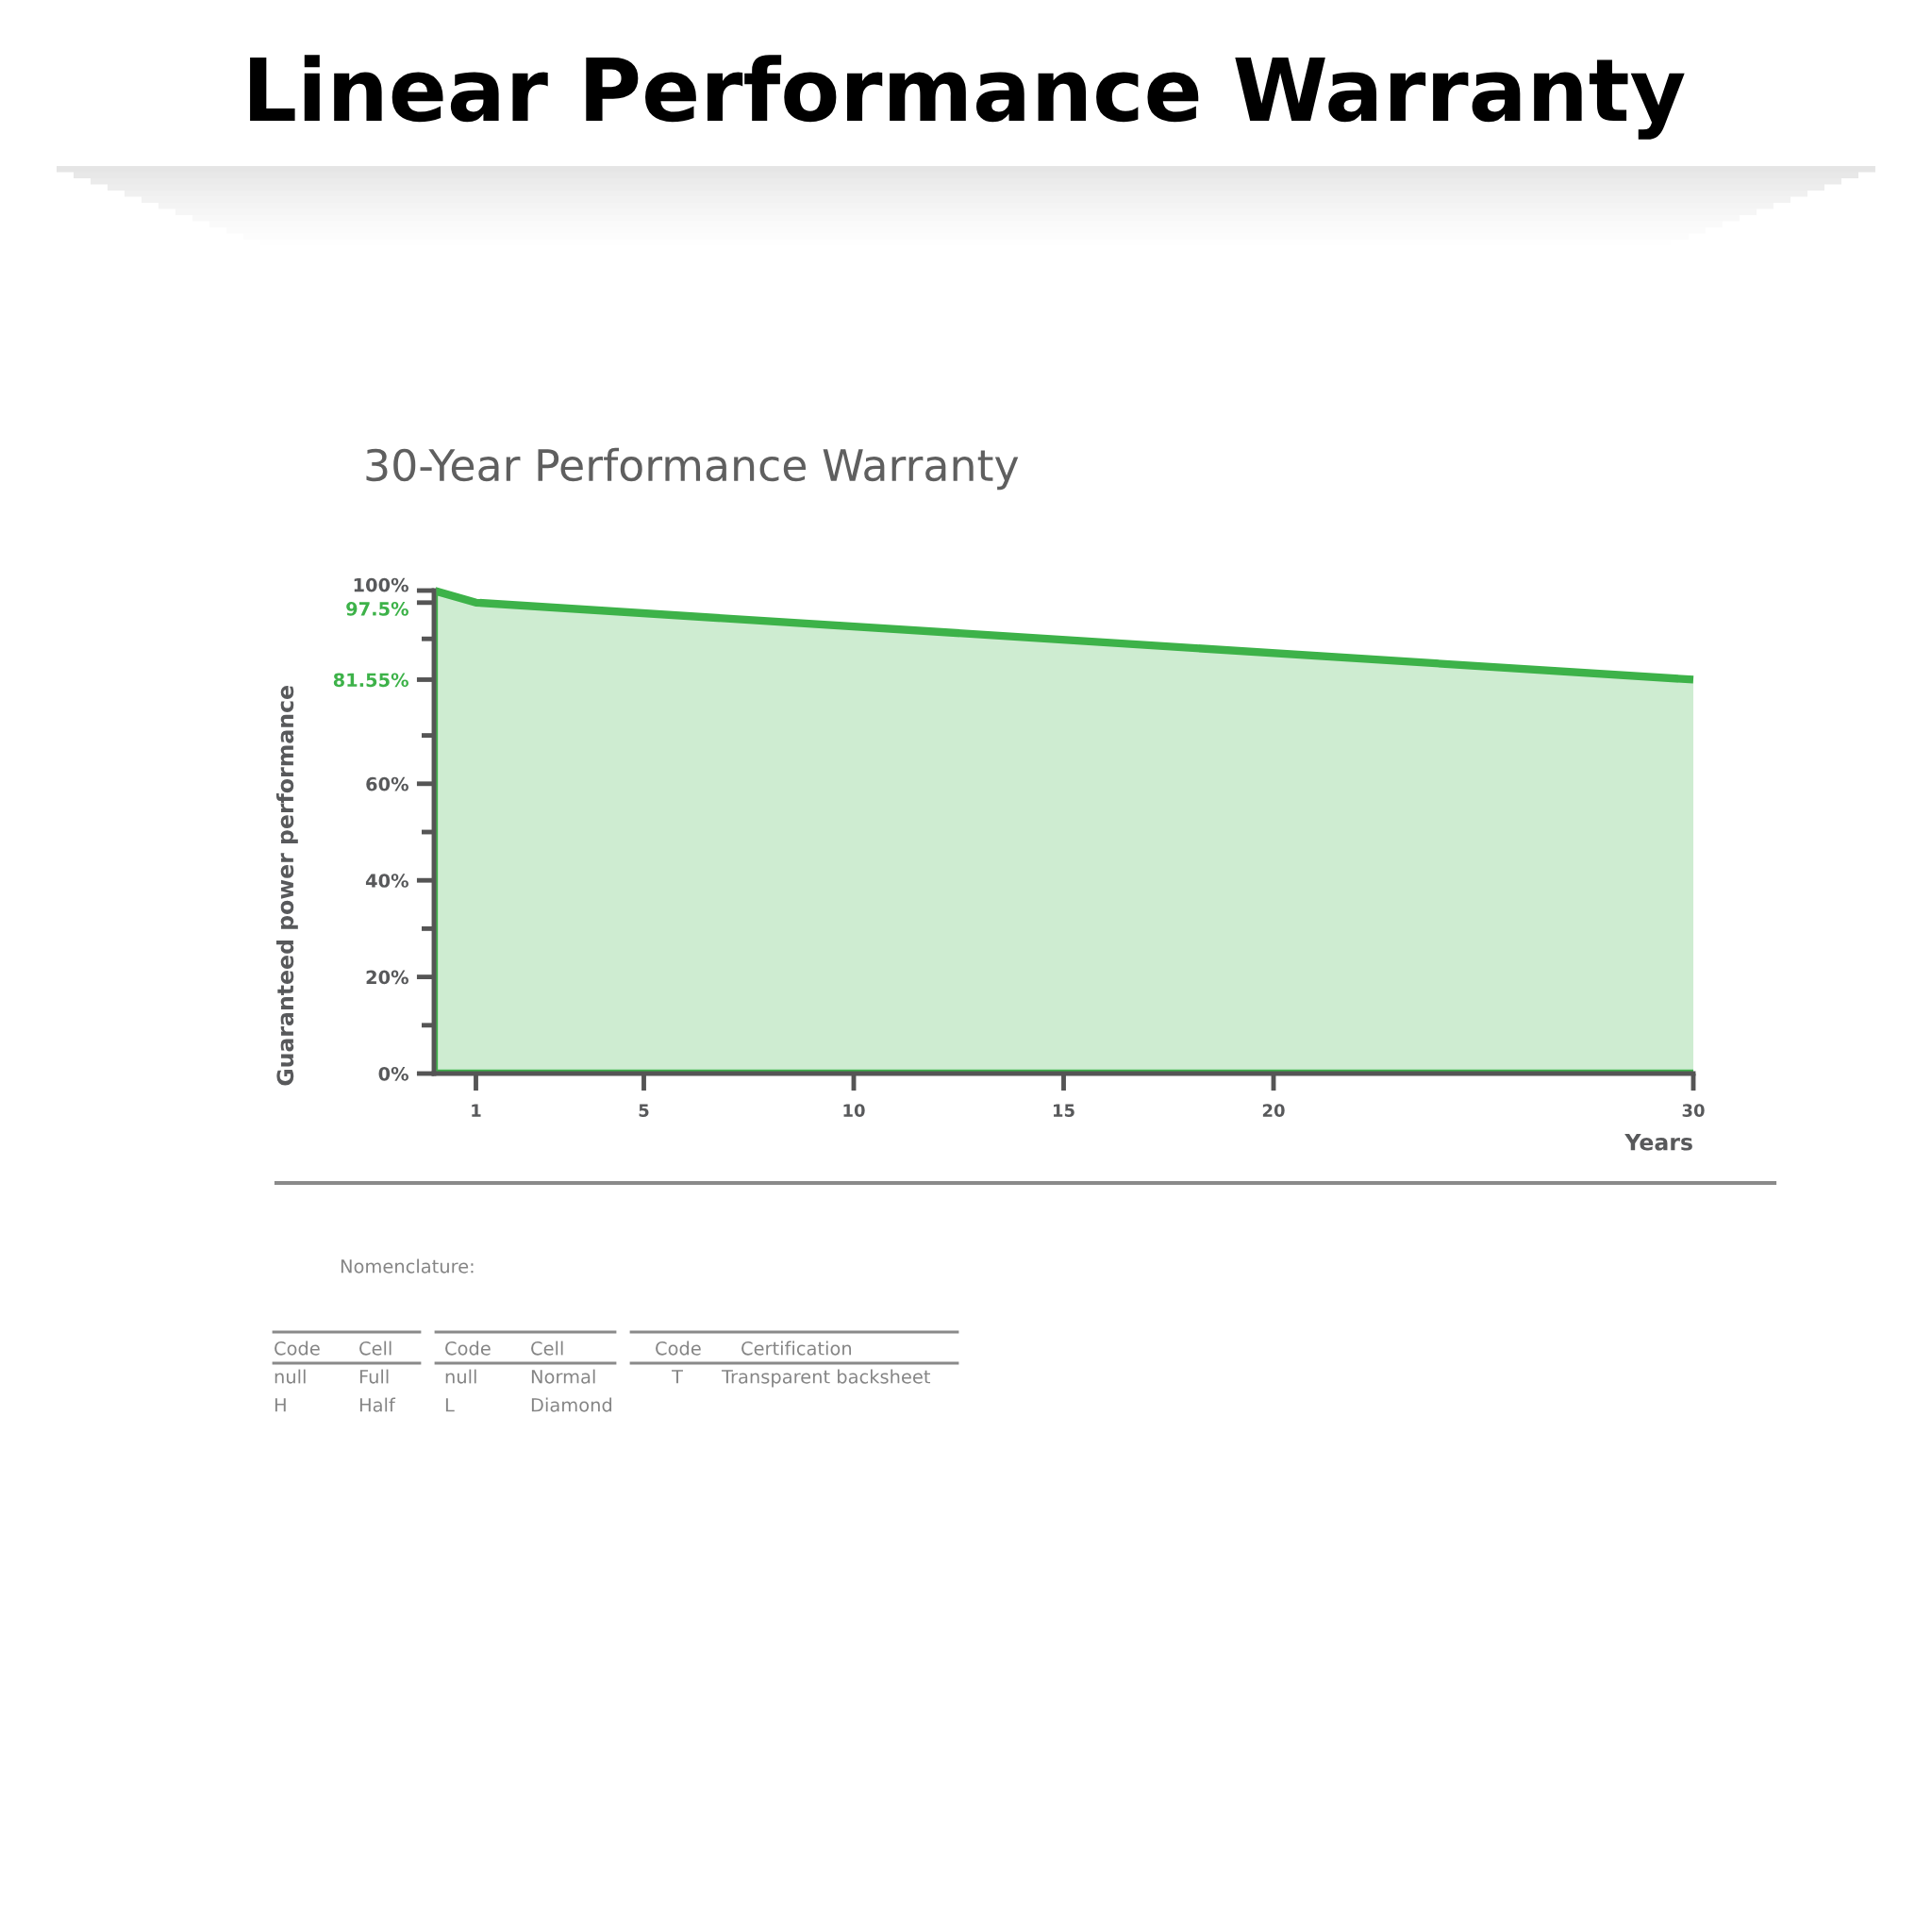 This screenshot has width=1932, height=1932. What do you see at coordinates (1658, 1142) in the screenshot?
I see `x-axis-title: Years` at bounding box center [1658, 1142].